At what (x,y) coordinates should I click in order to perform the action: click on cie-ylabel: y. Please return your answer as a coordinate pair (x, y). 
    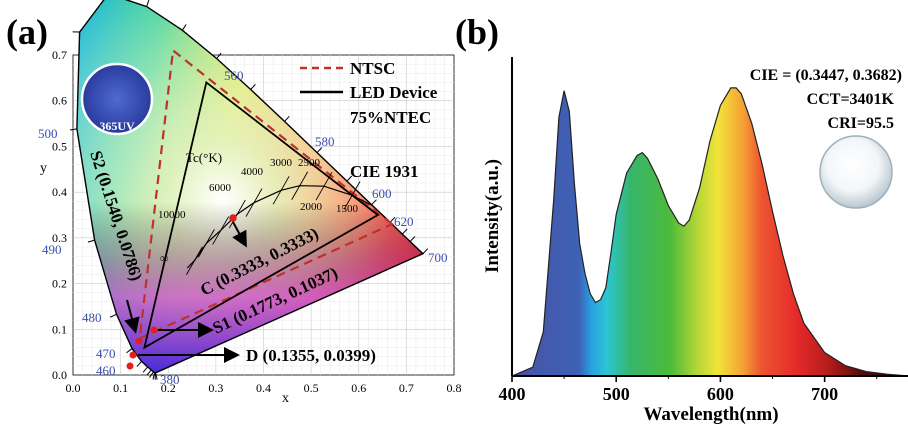
    Looking at the image, I should click on (43, 168).